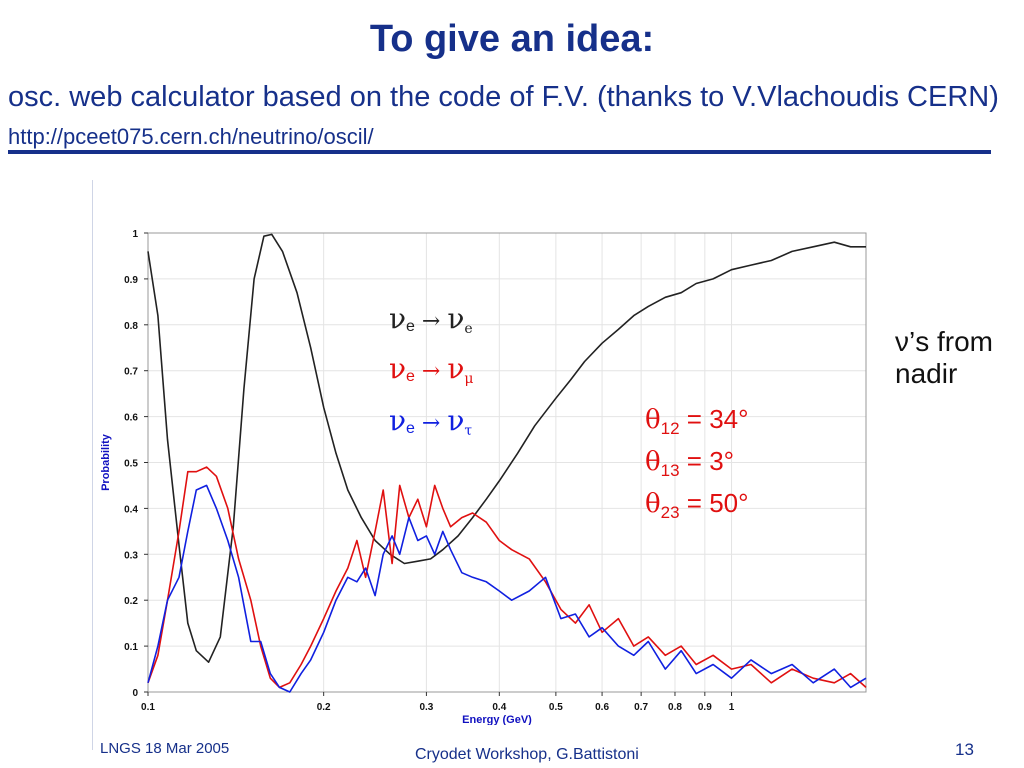 This screenshot has width=1024, height=768. What do you see at coordinates (131, 326) in the screenshot?
I see `y-tick-label: 0.8` at bounding box center [131, 326].